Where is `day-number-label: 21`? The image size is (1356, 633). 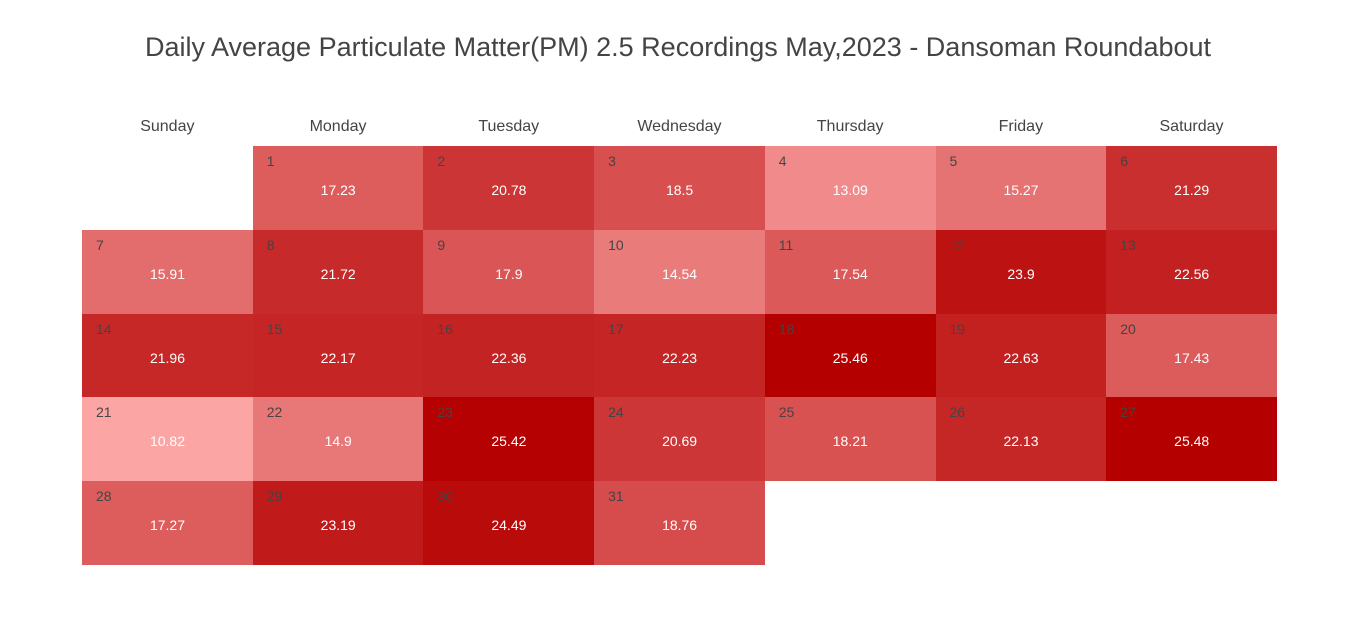
day-number-label: 21 is located at coordinates (104, 412).